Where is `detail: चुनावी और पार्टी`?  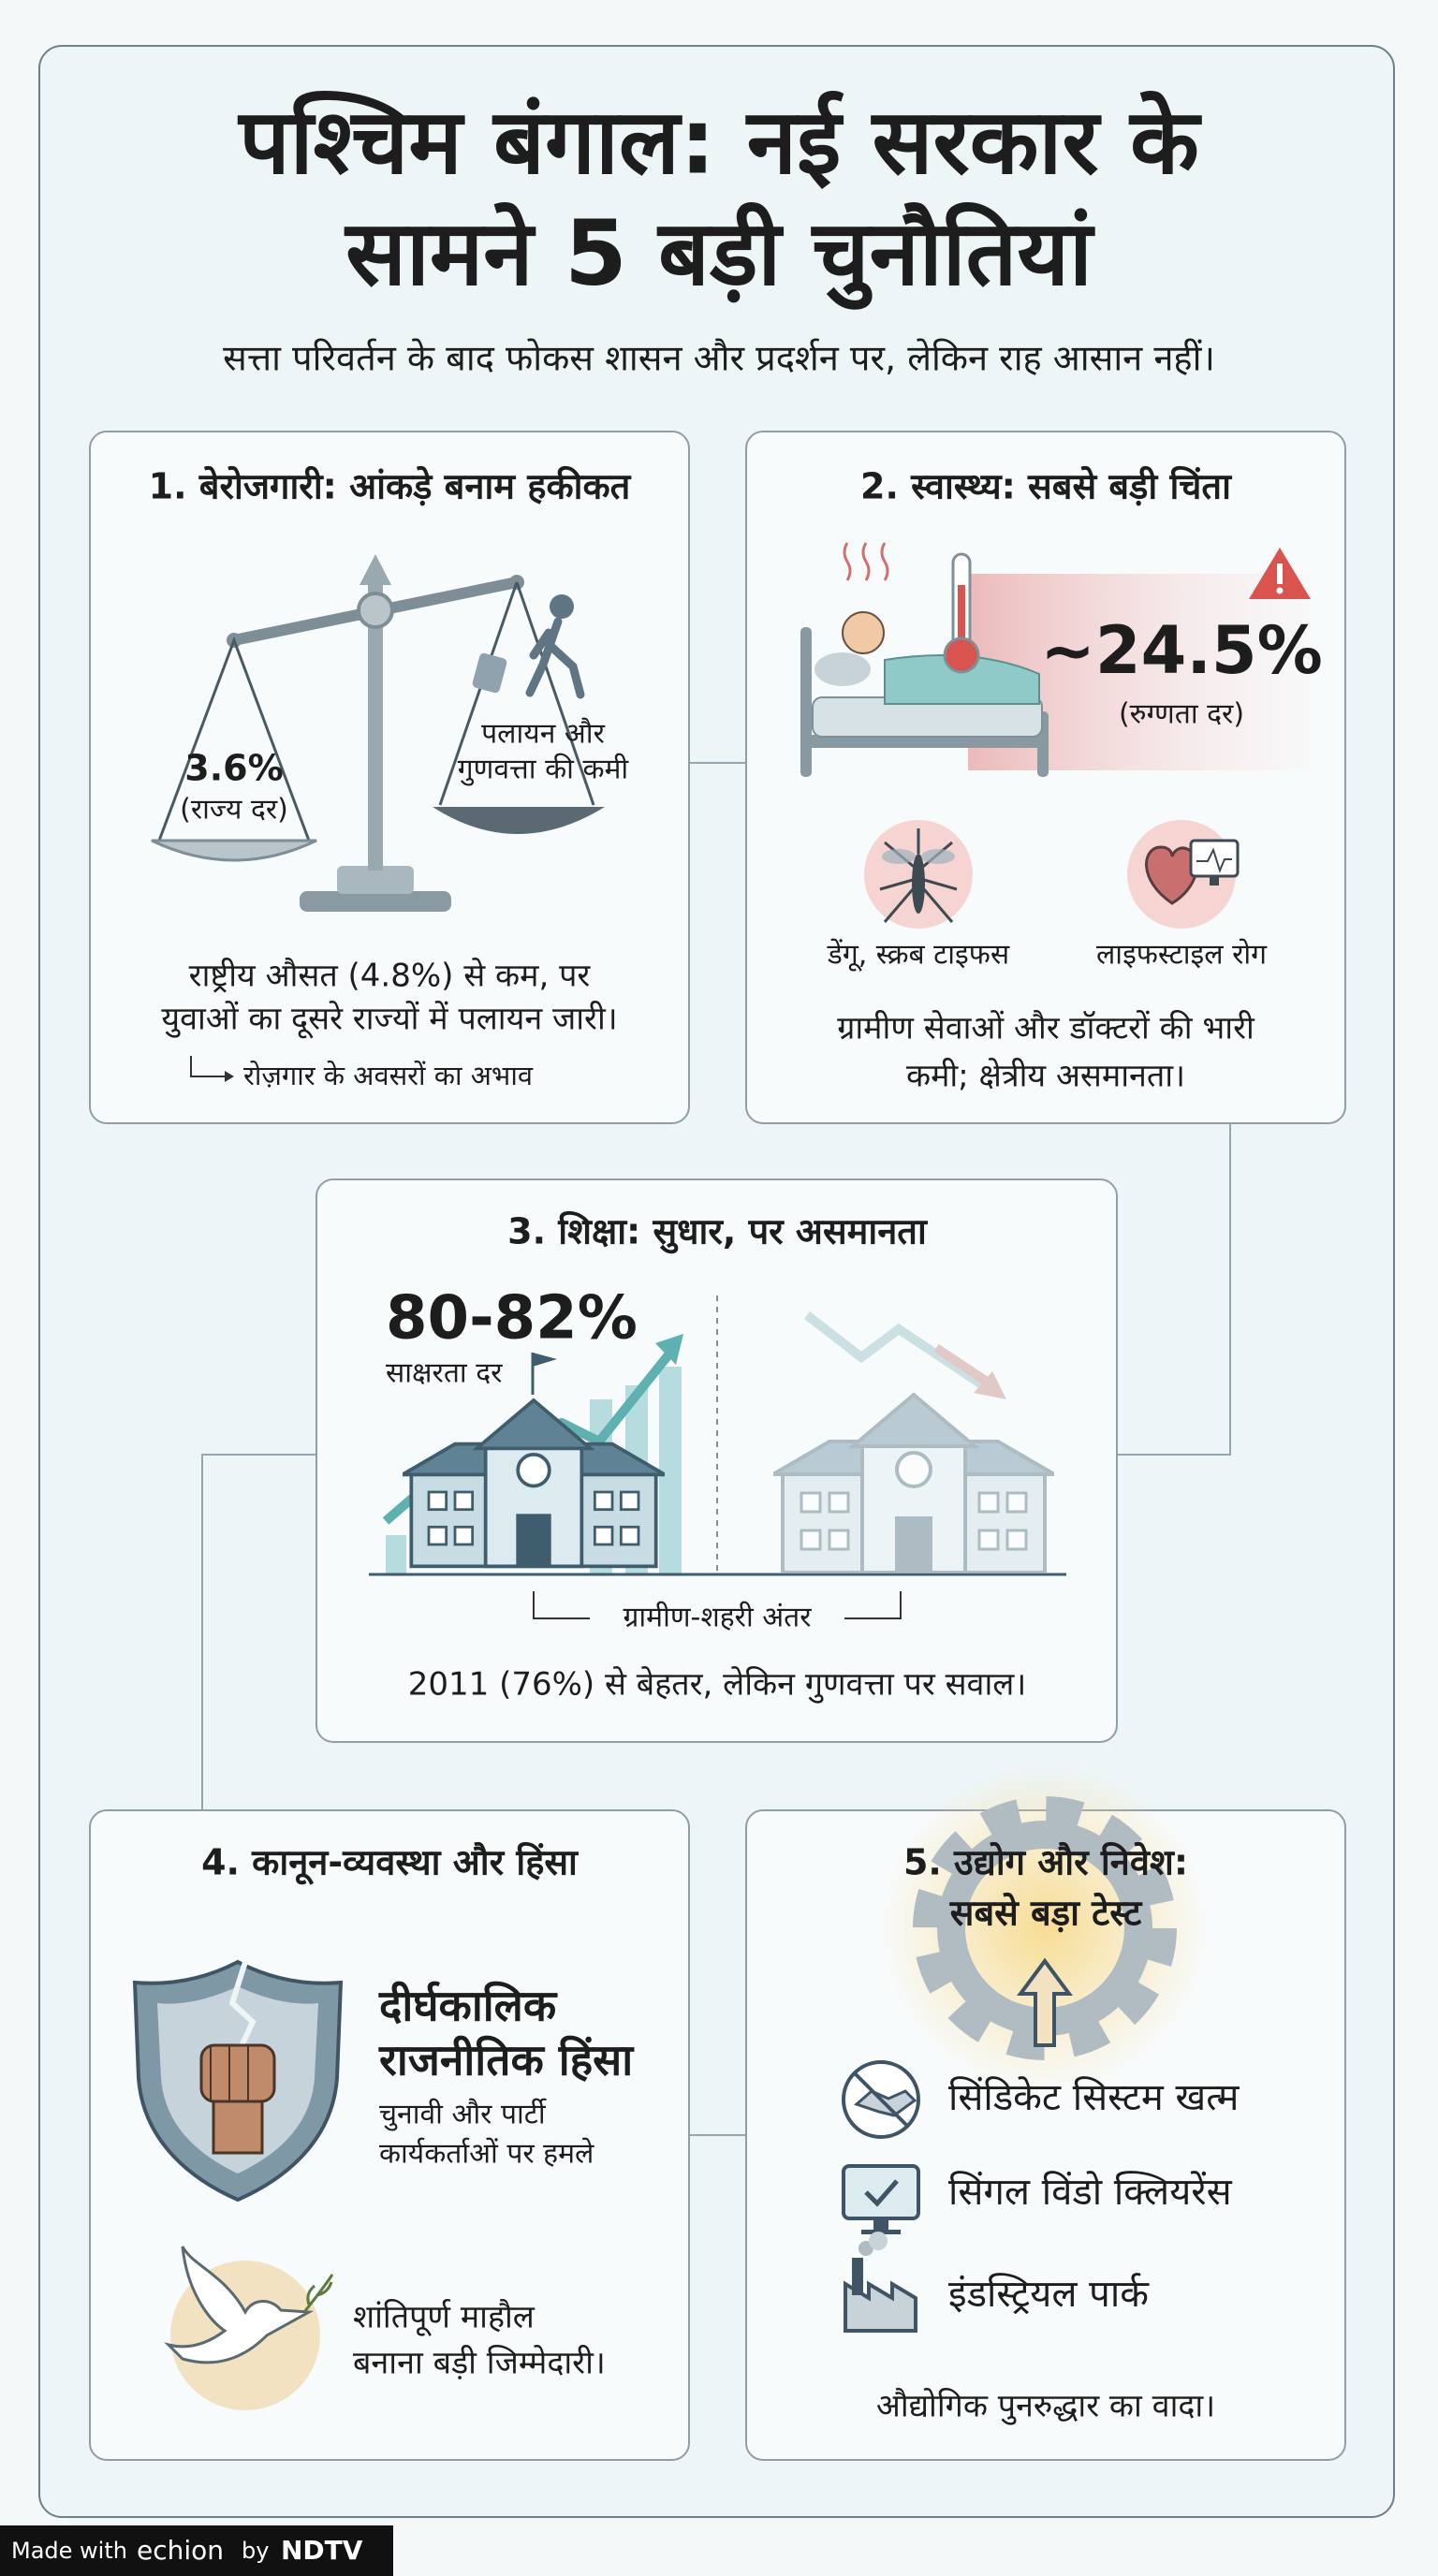
detail: चुनावी और पार्टी is located at coordinates (463, 2115).